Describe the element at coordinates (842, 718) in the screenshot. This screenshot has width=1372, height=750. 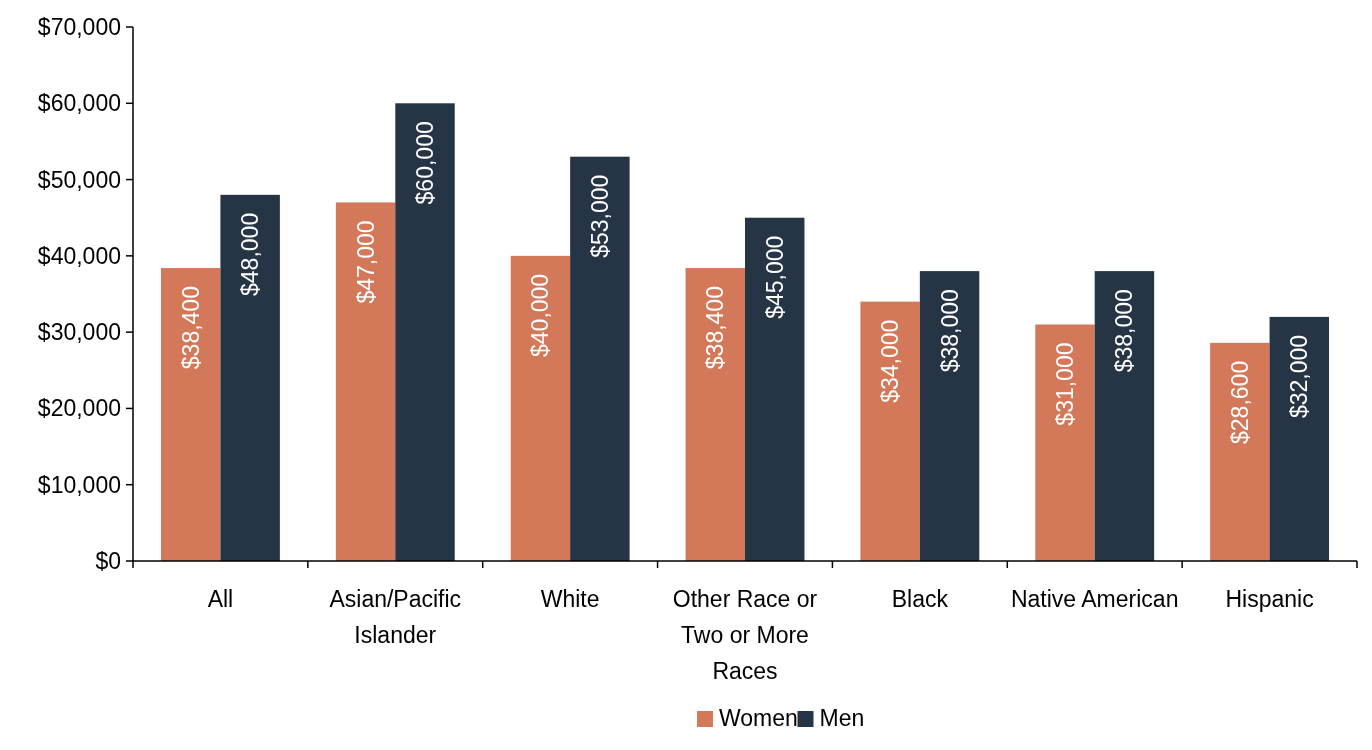
I see `legend-label: Men` at that location.